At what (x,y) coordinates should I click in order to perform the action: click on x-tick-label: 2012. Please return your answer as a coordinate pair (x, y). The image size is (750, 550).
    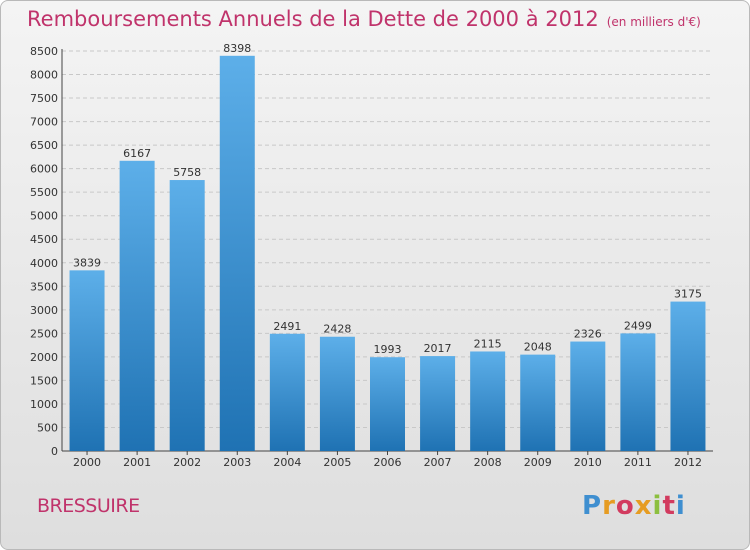
    Looking at the image, I should click on (688, 462).